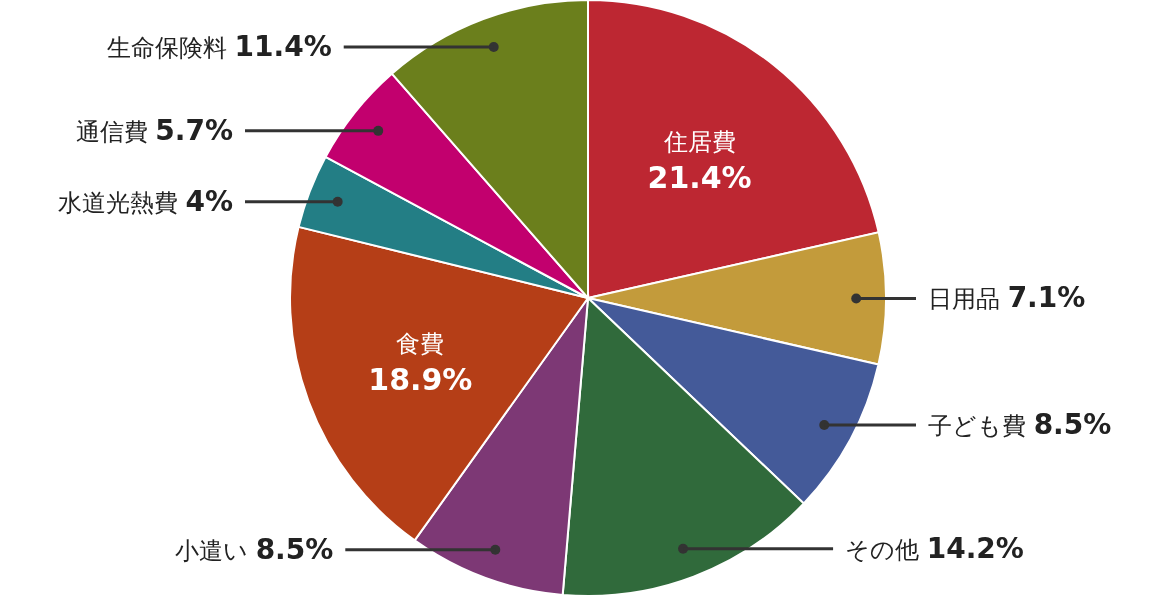 This screenshot has height=600, width=1170. I want to click on slice-label: 生命保険料, so click(170, 47).